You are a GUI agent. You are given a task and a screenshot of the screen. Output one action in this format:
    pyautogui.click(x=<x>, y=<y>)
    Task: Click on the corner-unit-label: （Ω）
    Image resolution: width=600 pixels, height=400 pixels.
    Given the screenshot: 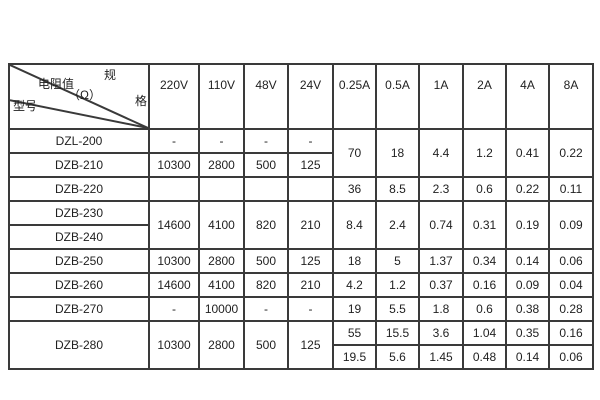 What is the action you would take?
    pyautogui.click(x=84, y=95)
    